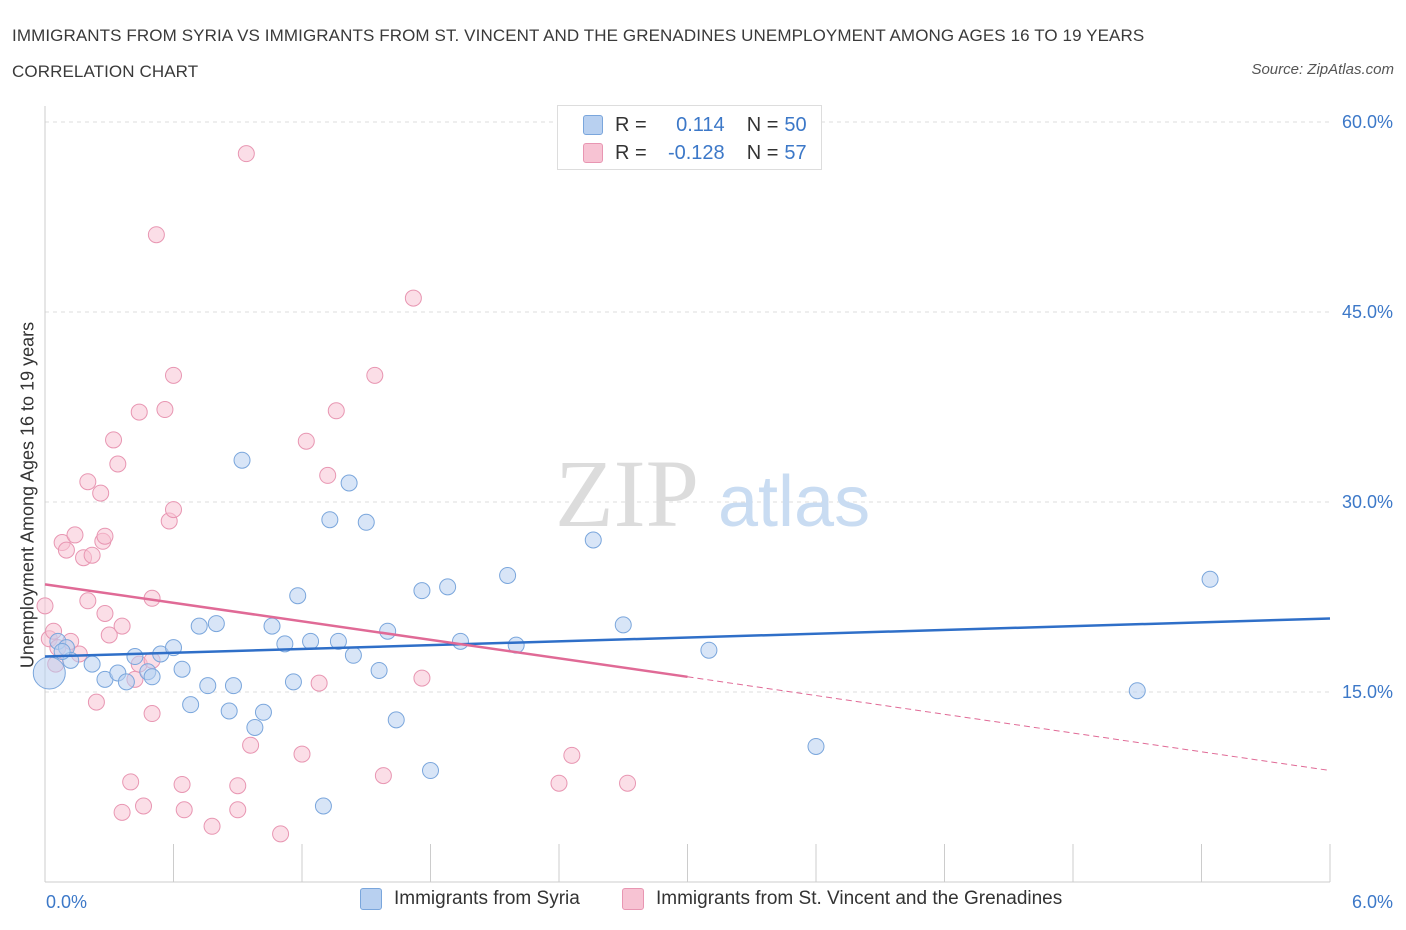  I want to click on watermark: ZIP atlas, so click(712, 493).